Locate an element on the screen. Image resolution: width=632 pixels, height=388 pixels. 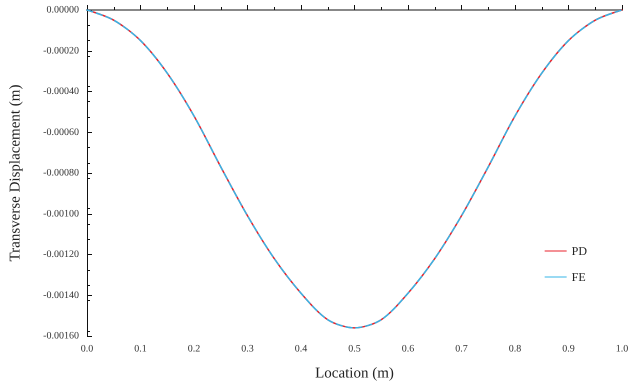
y-axis-title: Transverse Displacement (m) is located at coordinates (16, 173).